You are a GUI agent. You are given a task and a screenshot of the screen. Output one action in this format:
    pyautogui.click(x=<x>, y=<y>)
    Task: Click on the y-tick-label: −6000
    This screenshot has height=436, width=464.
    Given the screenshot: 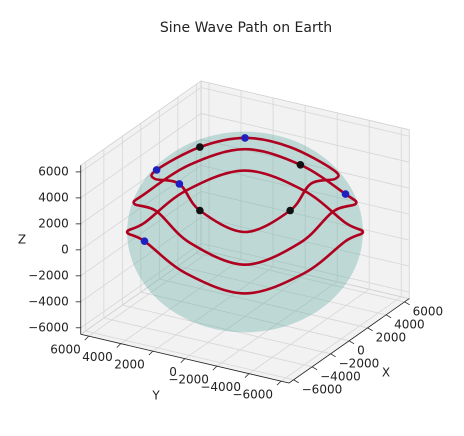 What is the action you would take?
    pyautogui.click(x=252, y=395)
    